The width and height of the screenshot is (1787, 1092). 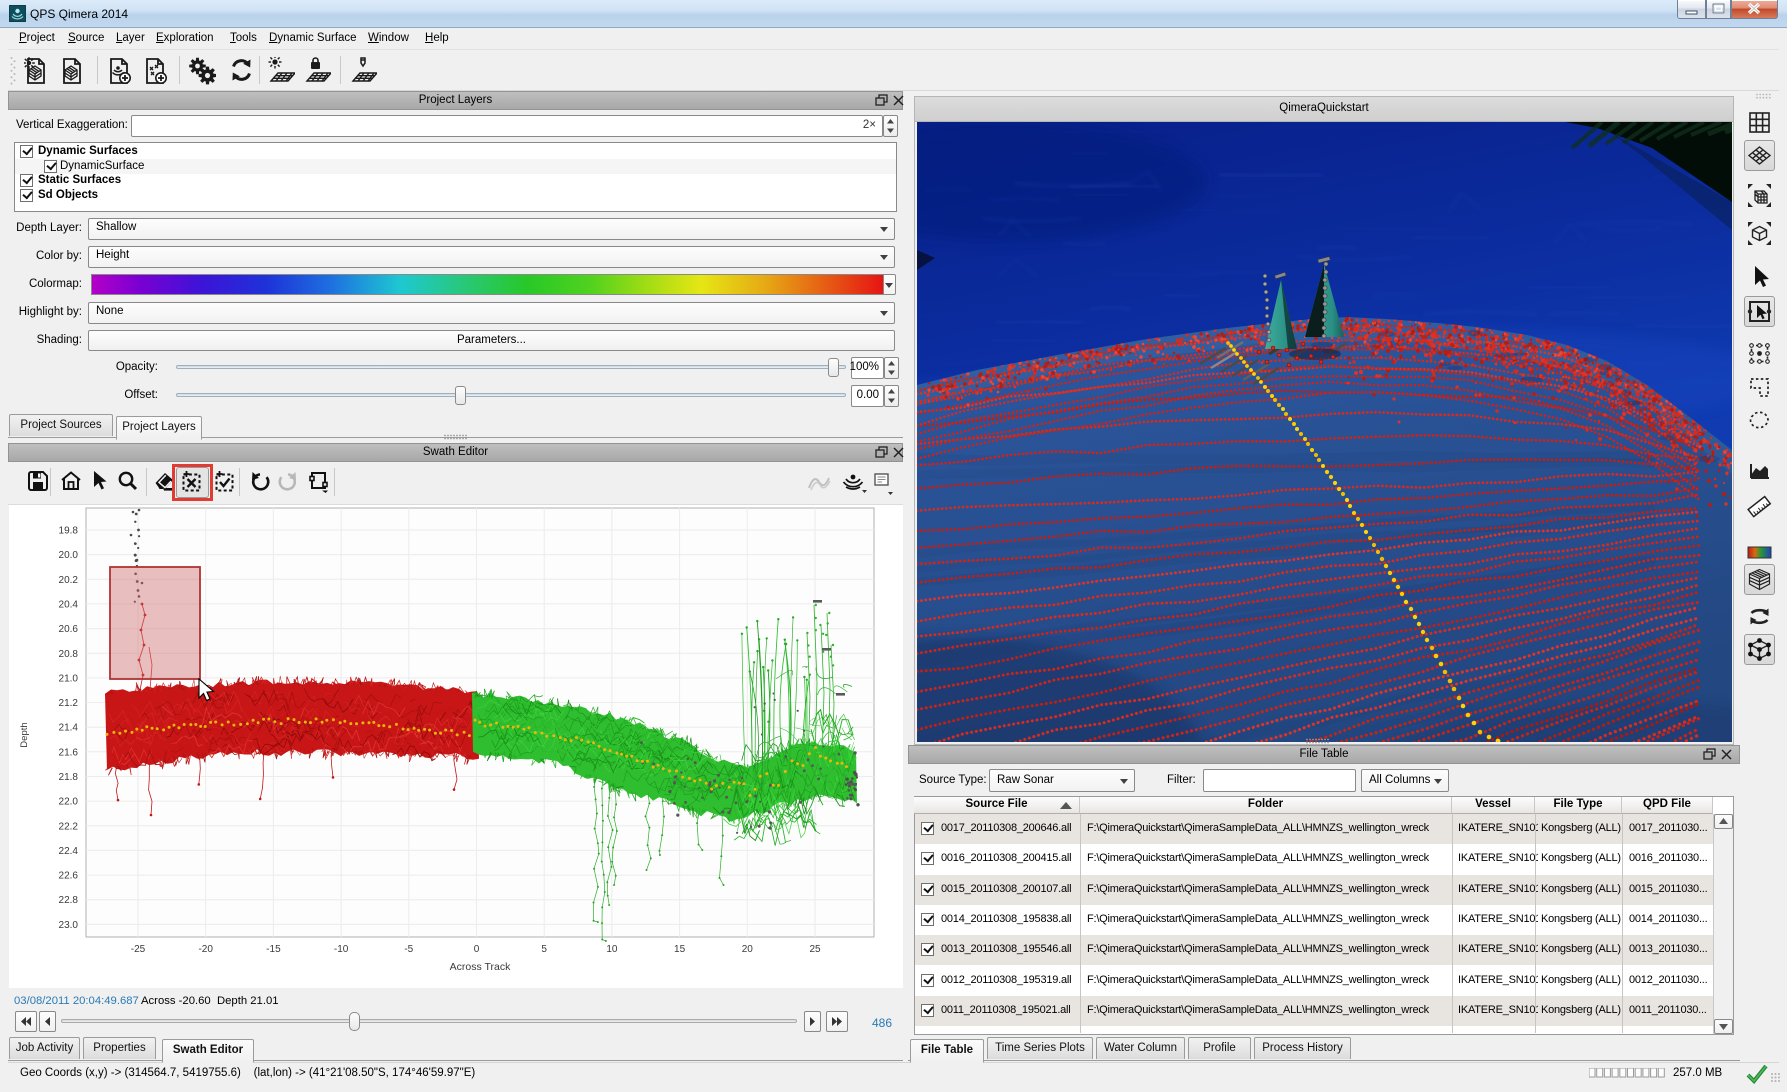 I want to click on svg-text: 21.6, so click(x=69, y=752).